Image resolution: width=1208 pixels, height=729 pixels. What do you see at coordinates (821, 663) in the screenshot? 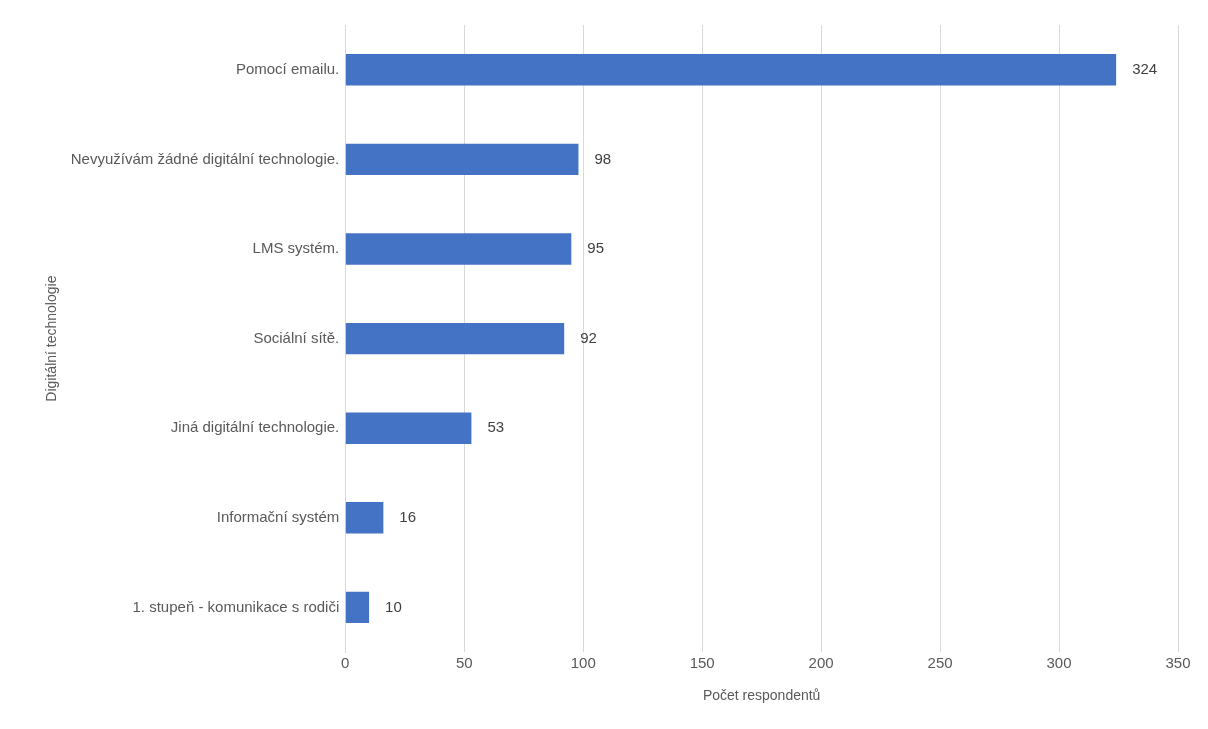
I see `x-tick-label: 200` at bounding box center [821, 663].